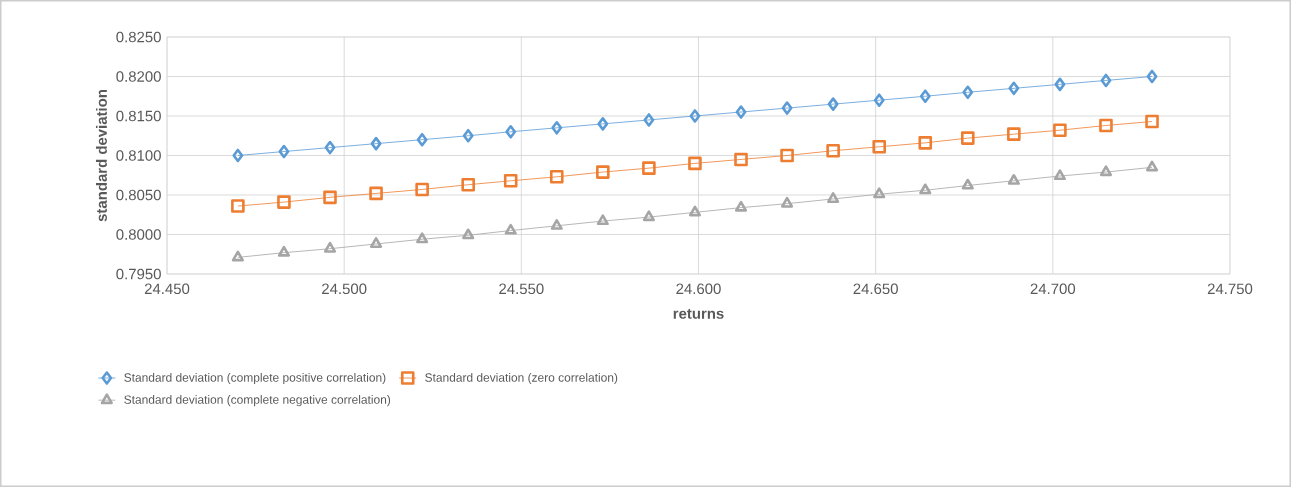  Describe the element at coordinates (1230, 289) in the screenshot. I see `x-tick-label: 24.750` at that location.